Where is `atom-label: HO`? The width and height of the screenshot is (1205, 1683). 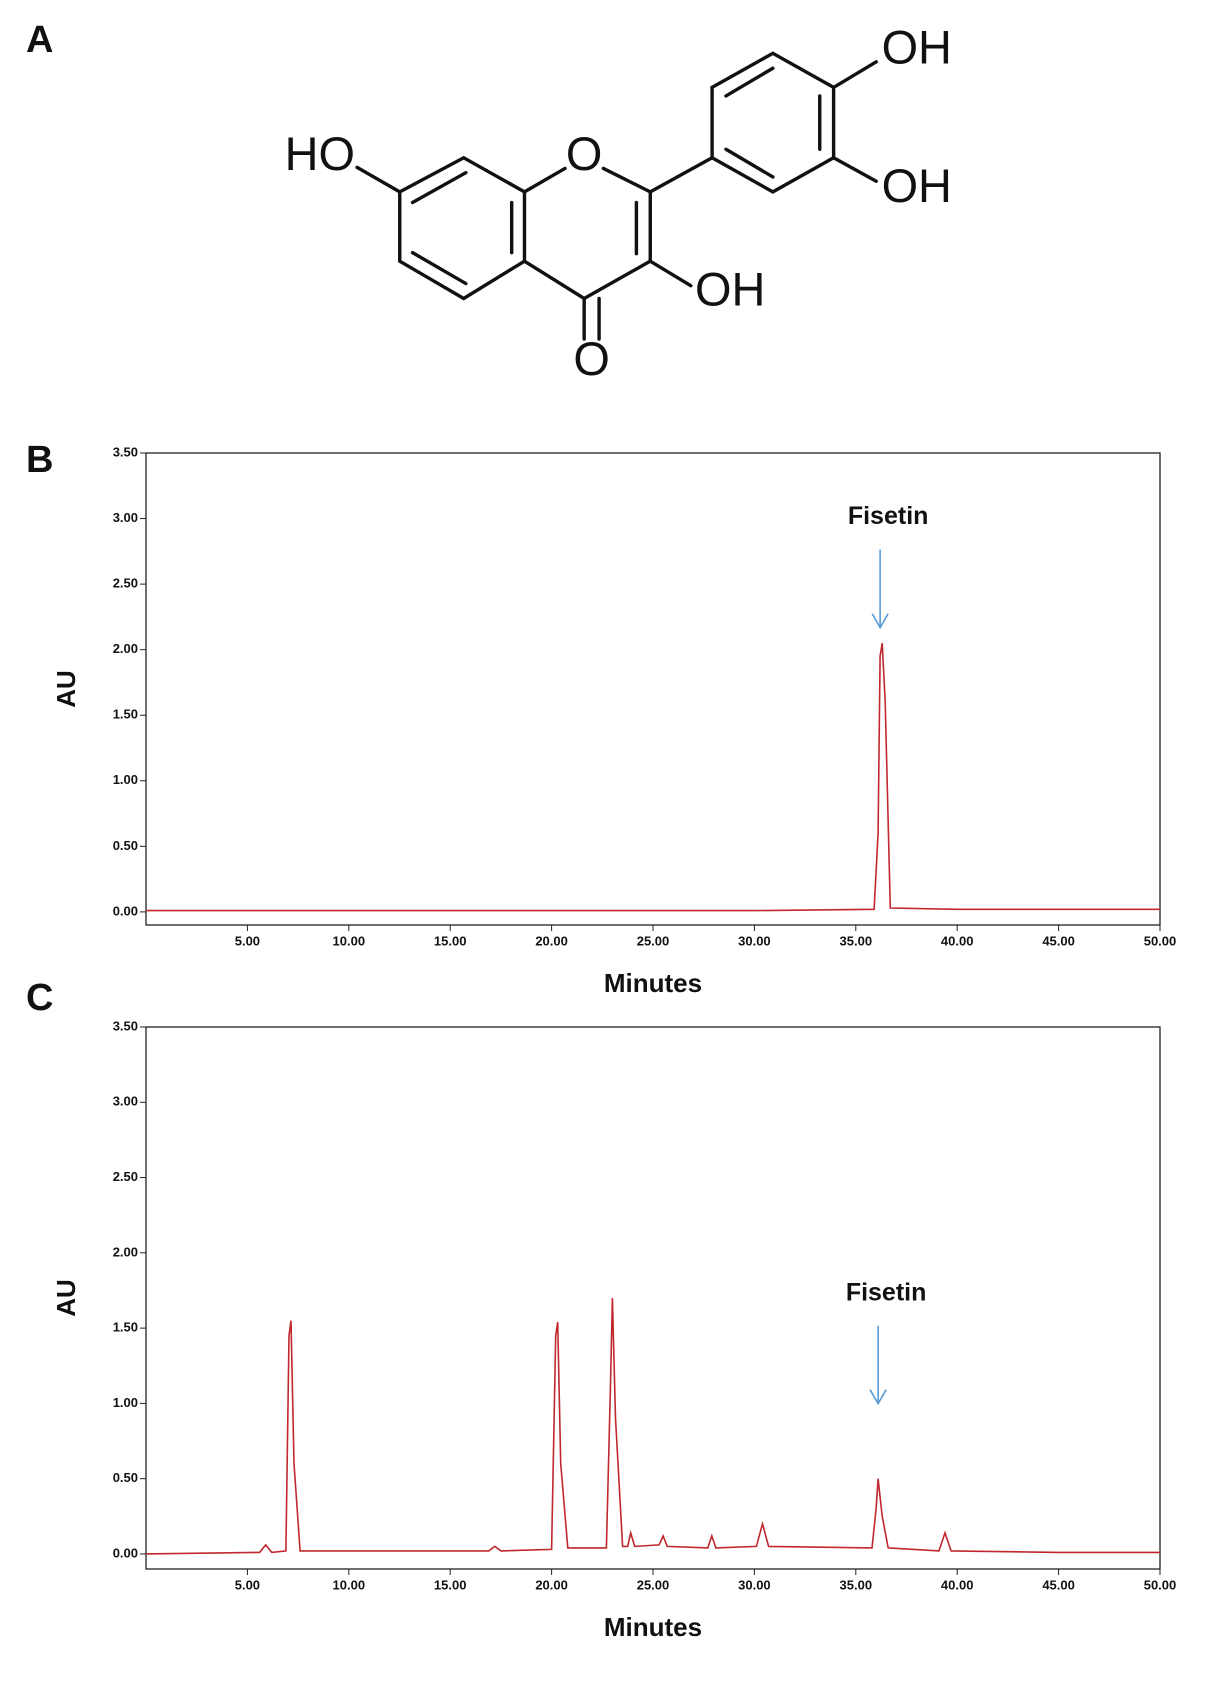
atom-label: HO is located at coordinates (320, 154).